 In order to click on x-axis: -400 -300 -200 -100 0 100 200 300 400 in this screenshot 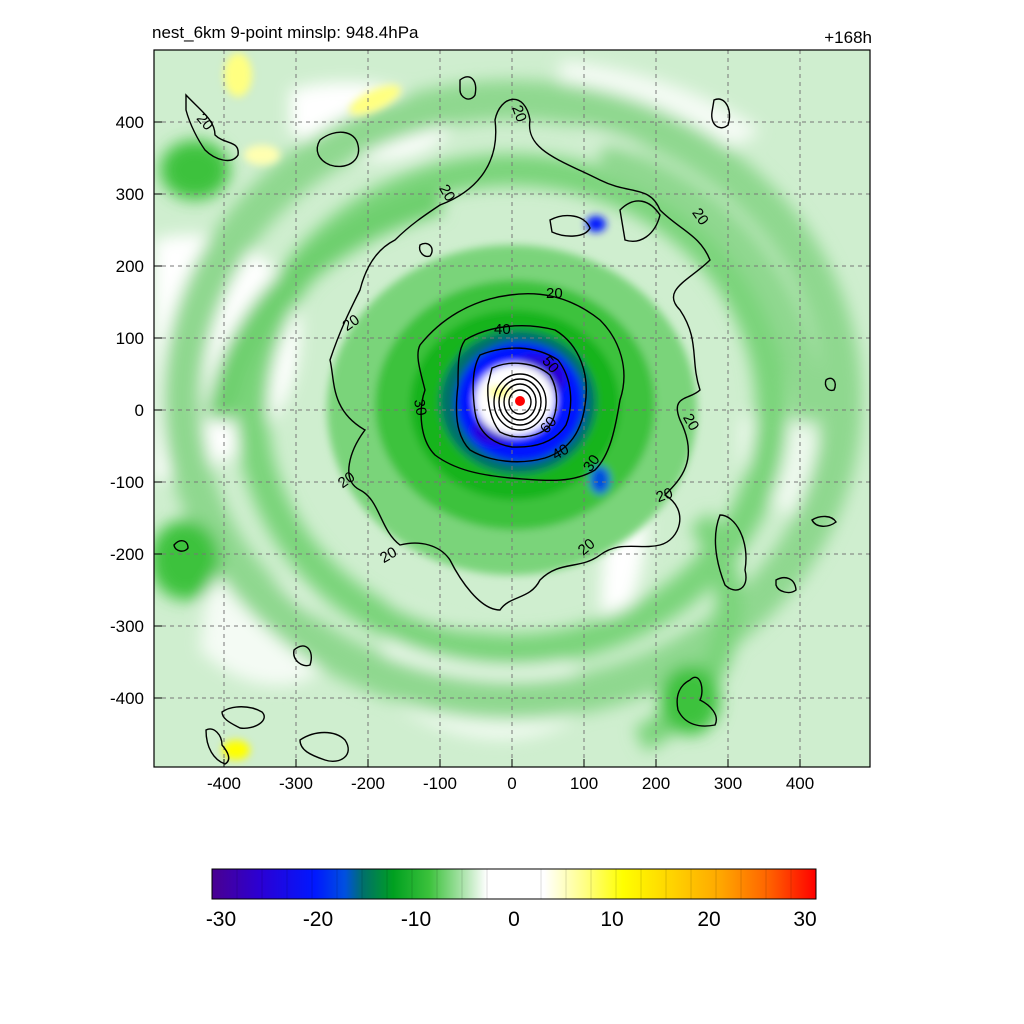, I will do `click(510, 783)`.